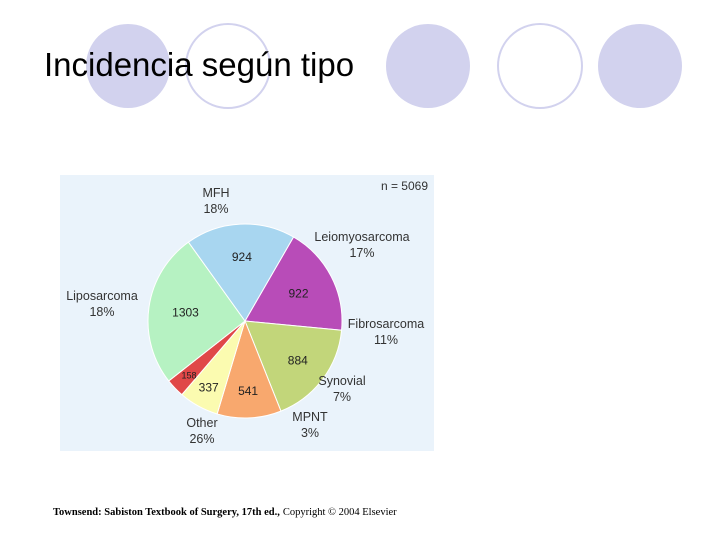 The height and width of the screenshot is (540, 720). I want to click on percent-label-leiomyosarcoma: 17%, so click(361, 253).